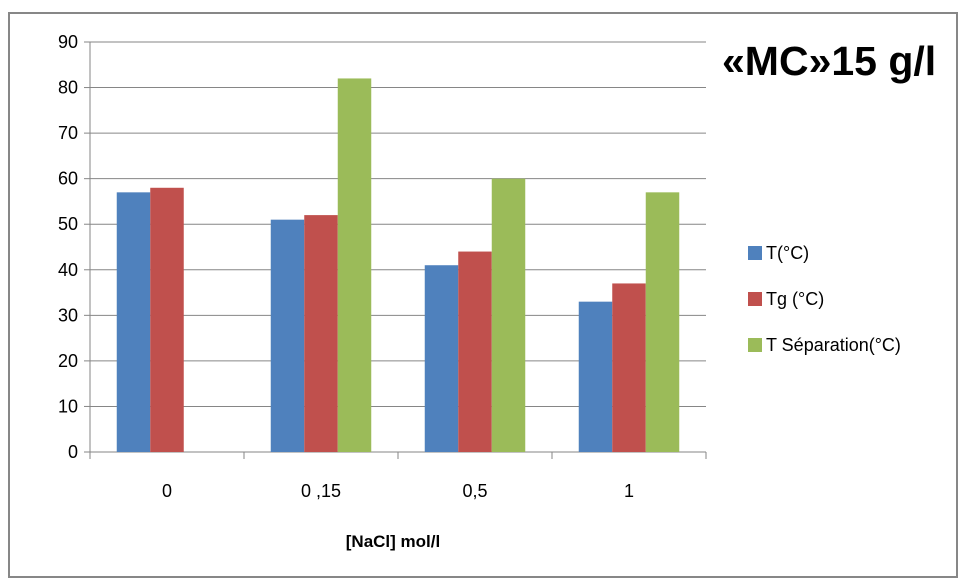  What do you see at coordinates (788, 252) in the screenshot?
I see `legend-label-t: T(°C)` at bounding box center [788, 252].